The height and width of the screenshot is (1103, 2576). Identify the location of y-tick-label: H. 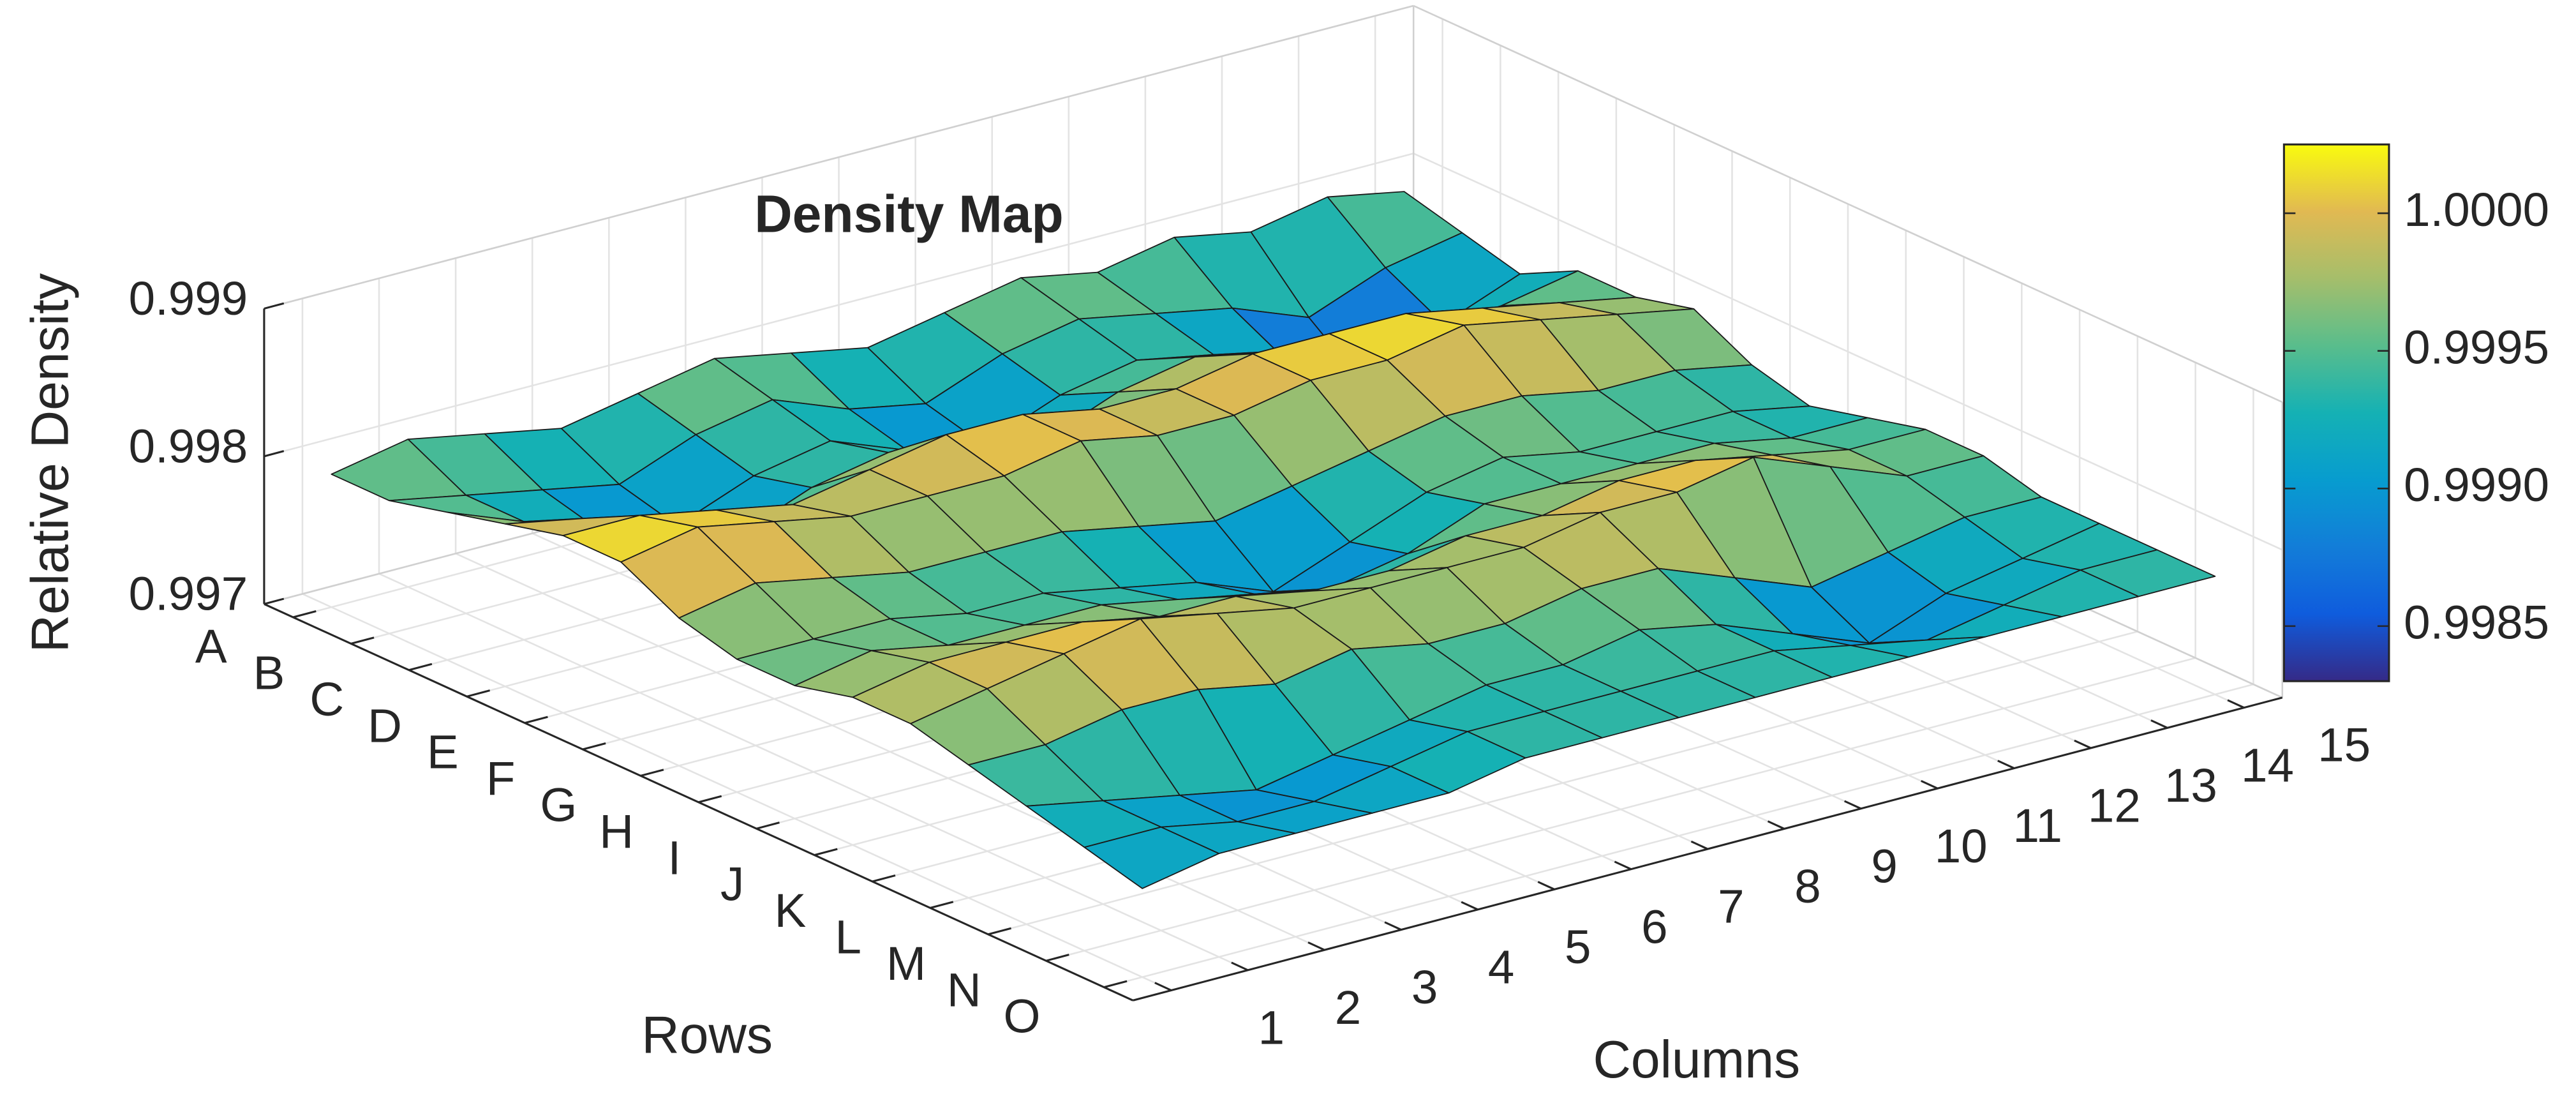
(616, 831).